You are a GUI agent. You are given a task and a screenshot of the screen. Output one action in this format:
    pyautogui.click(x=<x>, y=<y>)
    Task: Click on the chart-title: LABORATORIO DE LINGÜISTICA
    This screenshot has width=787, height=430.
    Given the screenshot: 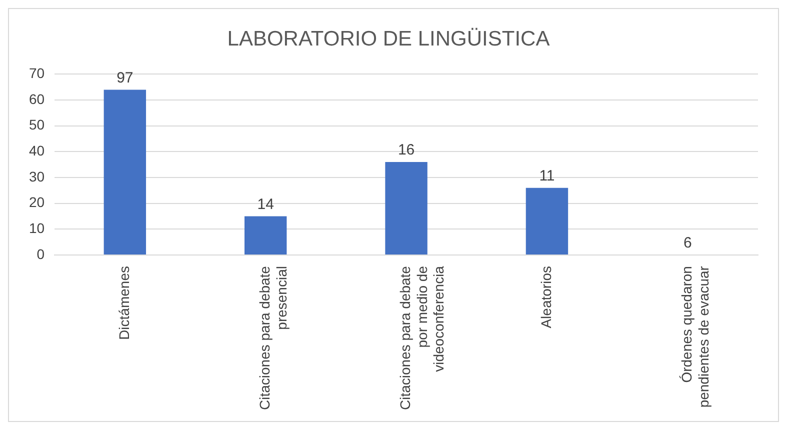 What is the action you would take?
    pyautogui.click(x=388, y=38)
    